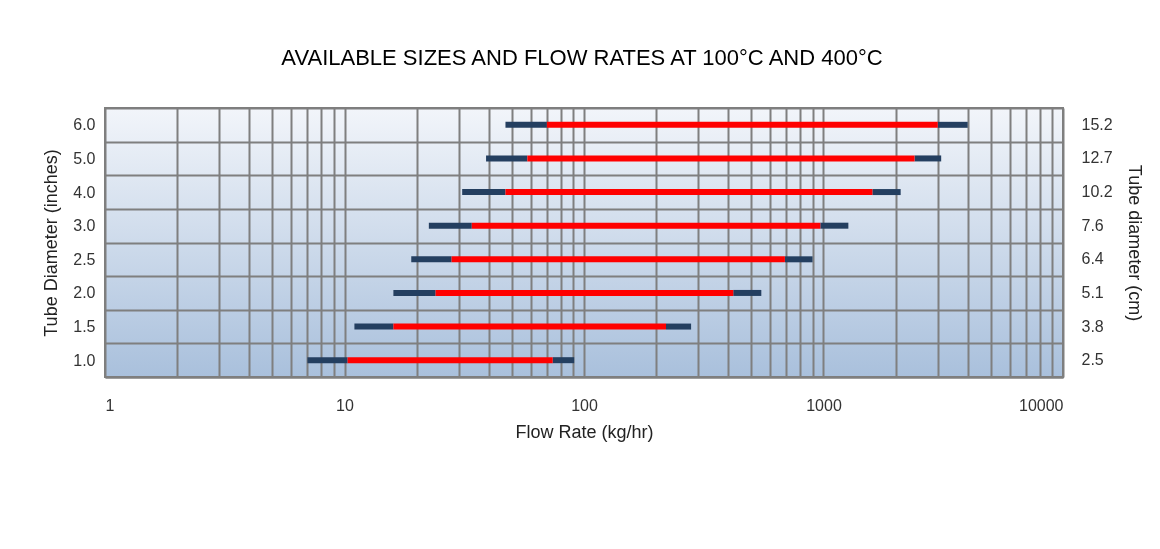 This screenshot has width=1160, height=549. I want to click on y-tick-label: 1.5, so click(84, 327).